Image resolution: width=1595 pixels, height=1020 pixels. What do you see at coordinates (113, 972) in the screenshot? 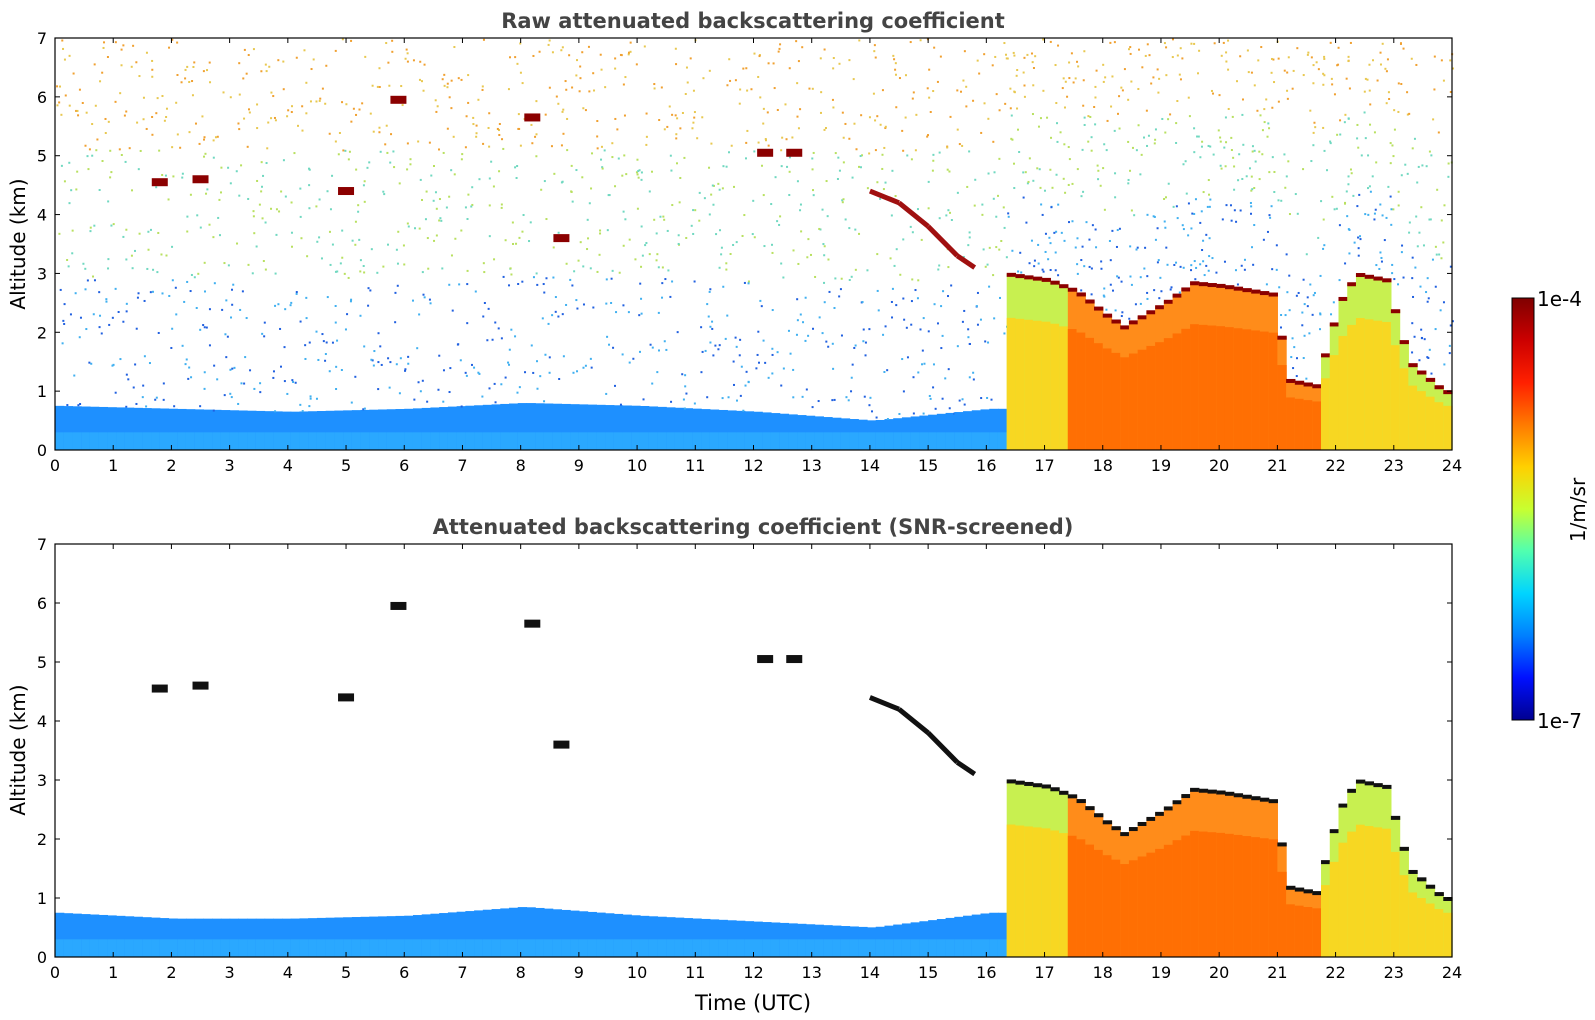
I see `x-tick-label: 1` at bounding box center [113, 972].